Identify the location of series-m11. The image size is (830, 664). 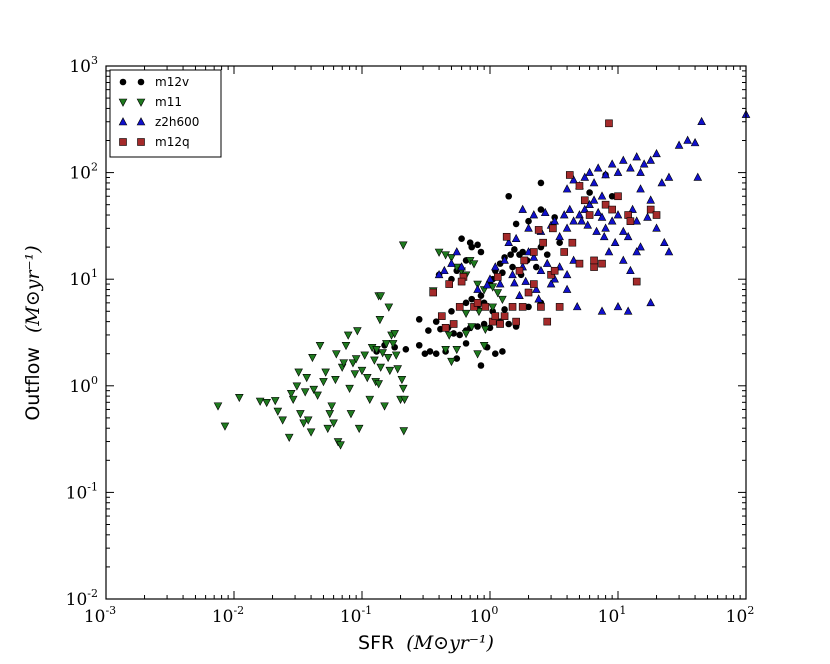
(360, 345).